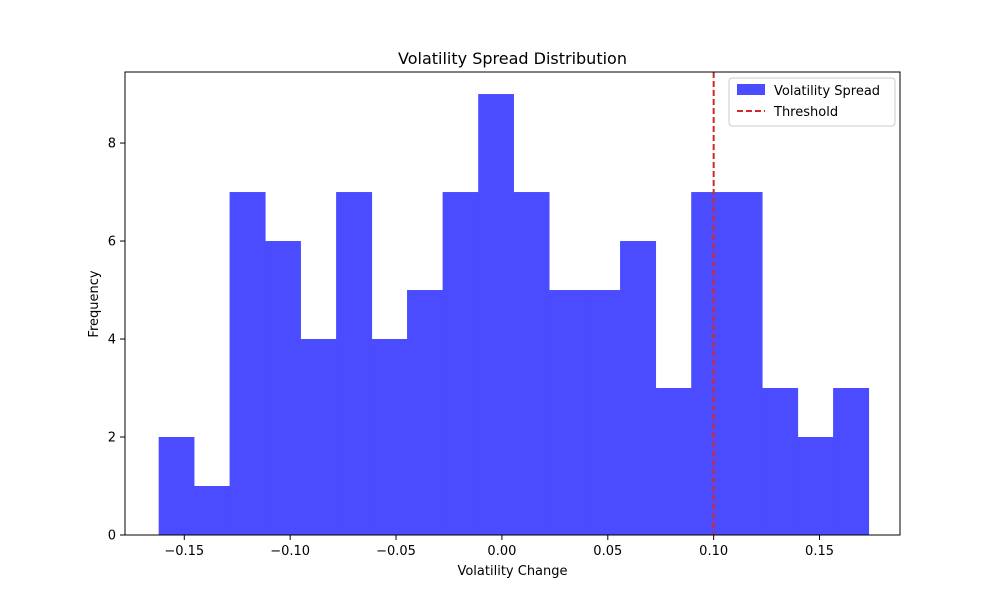 Image resolution: width=1000 pixels, height=600 pixels. Describe the element at coordinates (112, 438) in the screenshot. I see `y-tick-label-1: 2` at that location.